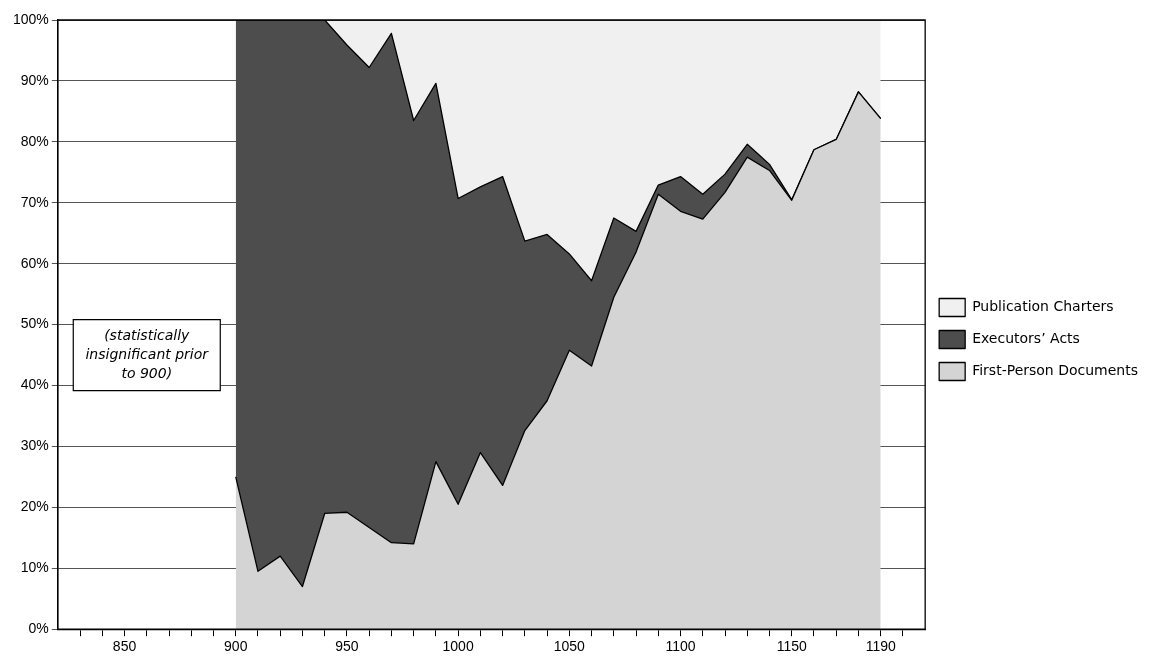 The image size is (1154, 665). I want to click on y-tick-label: 90%, so click(34, 79).